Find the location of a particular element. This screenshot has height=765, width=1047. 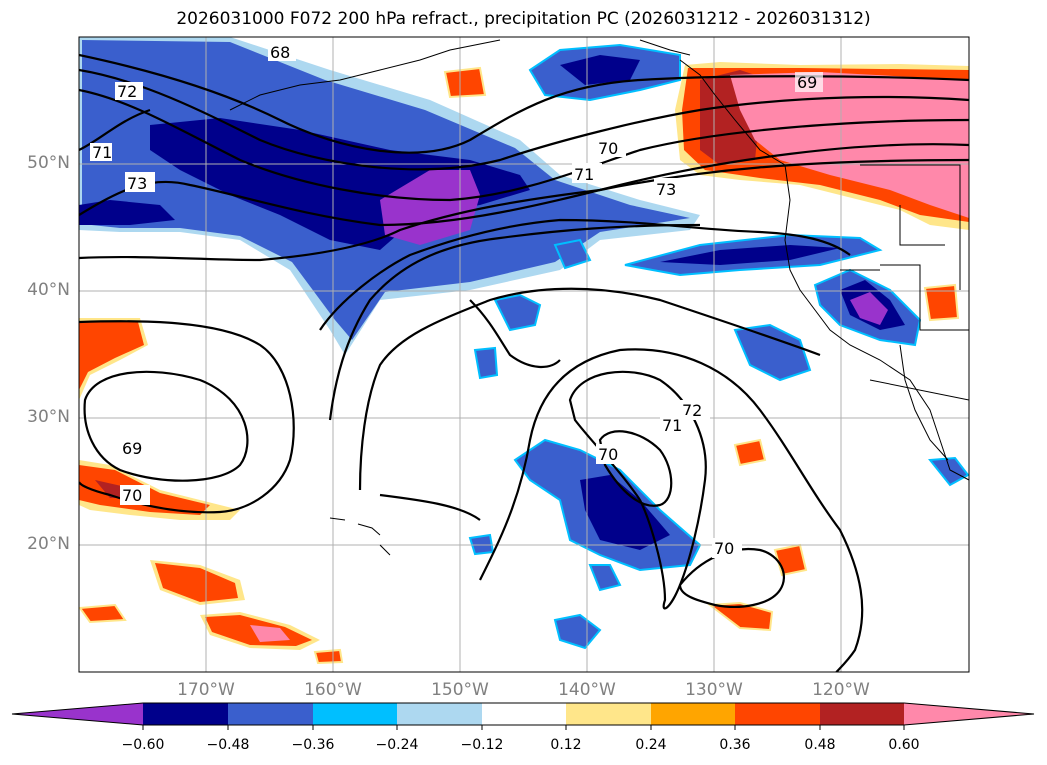

colorbar-tick-label: −0.48 is located at coordinates (228, 745).